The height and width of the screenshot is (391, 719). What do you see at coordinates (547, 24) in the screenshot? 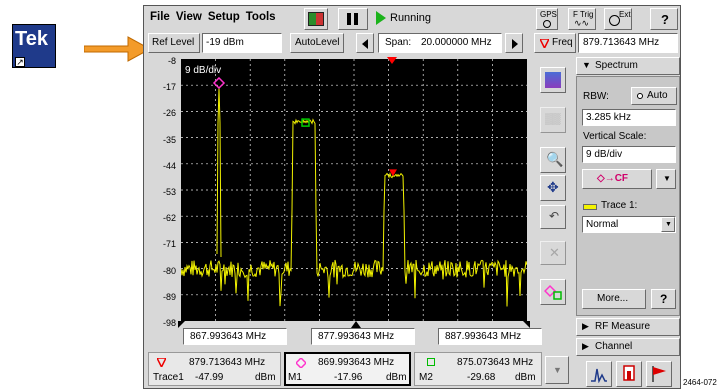
I see `gps-icon` at bounding box center [547, 24].